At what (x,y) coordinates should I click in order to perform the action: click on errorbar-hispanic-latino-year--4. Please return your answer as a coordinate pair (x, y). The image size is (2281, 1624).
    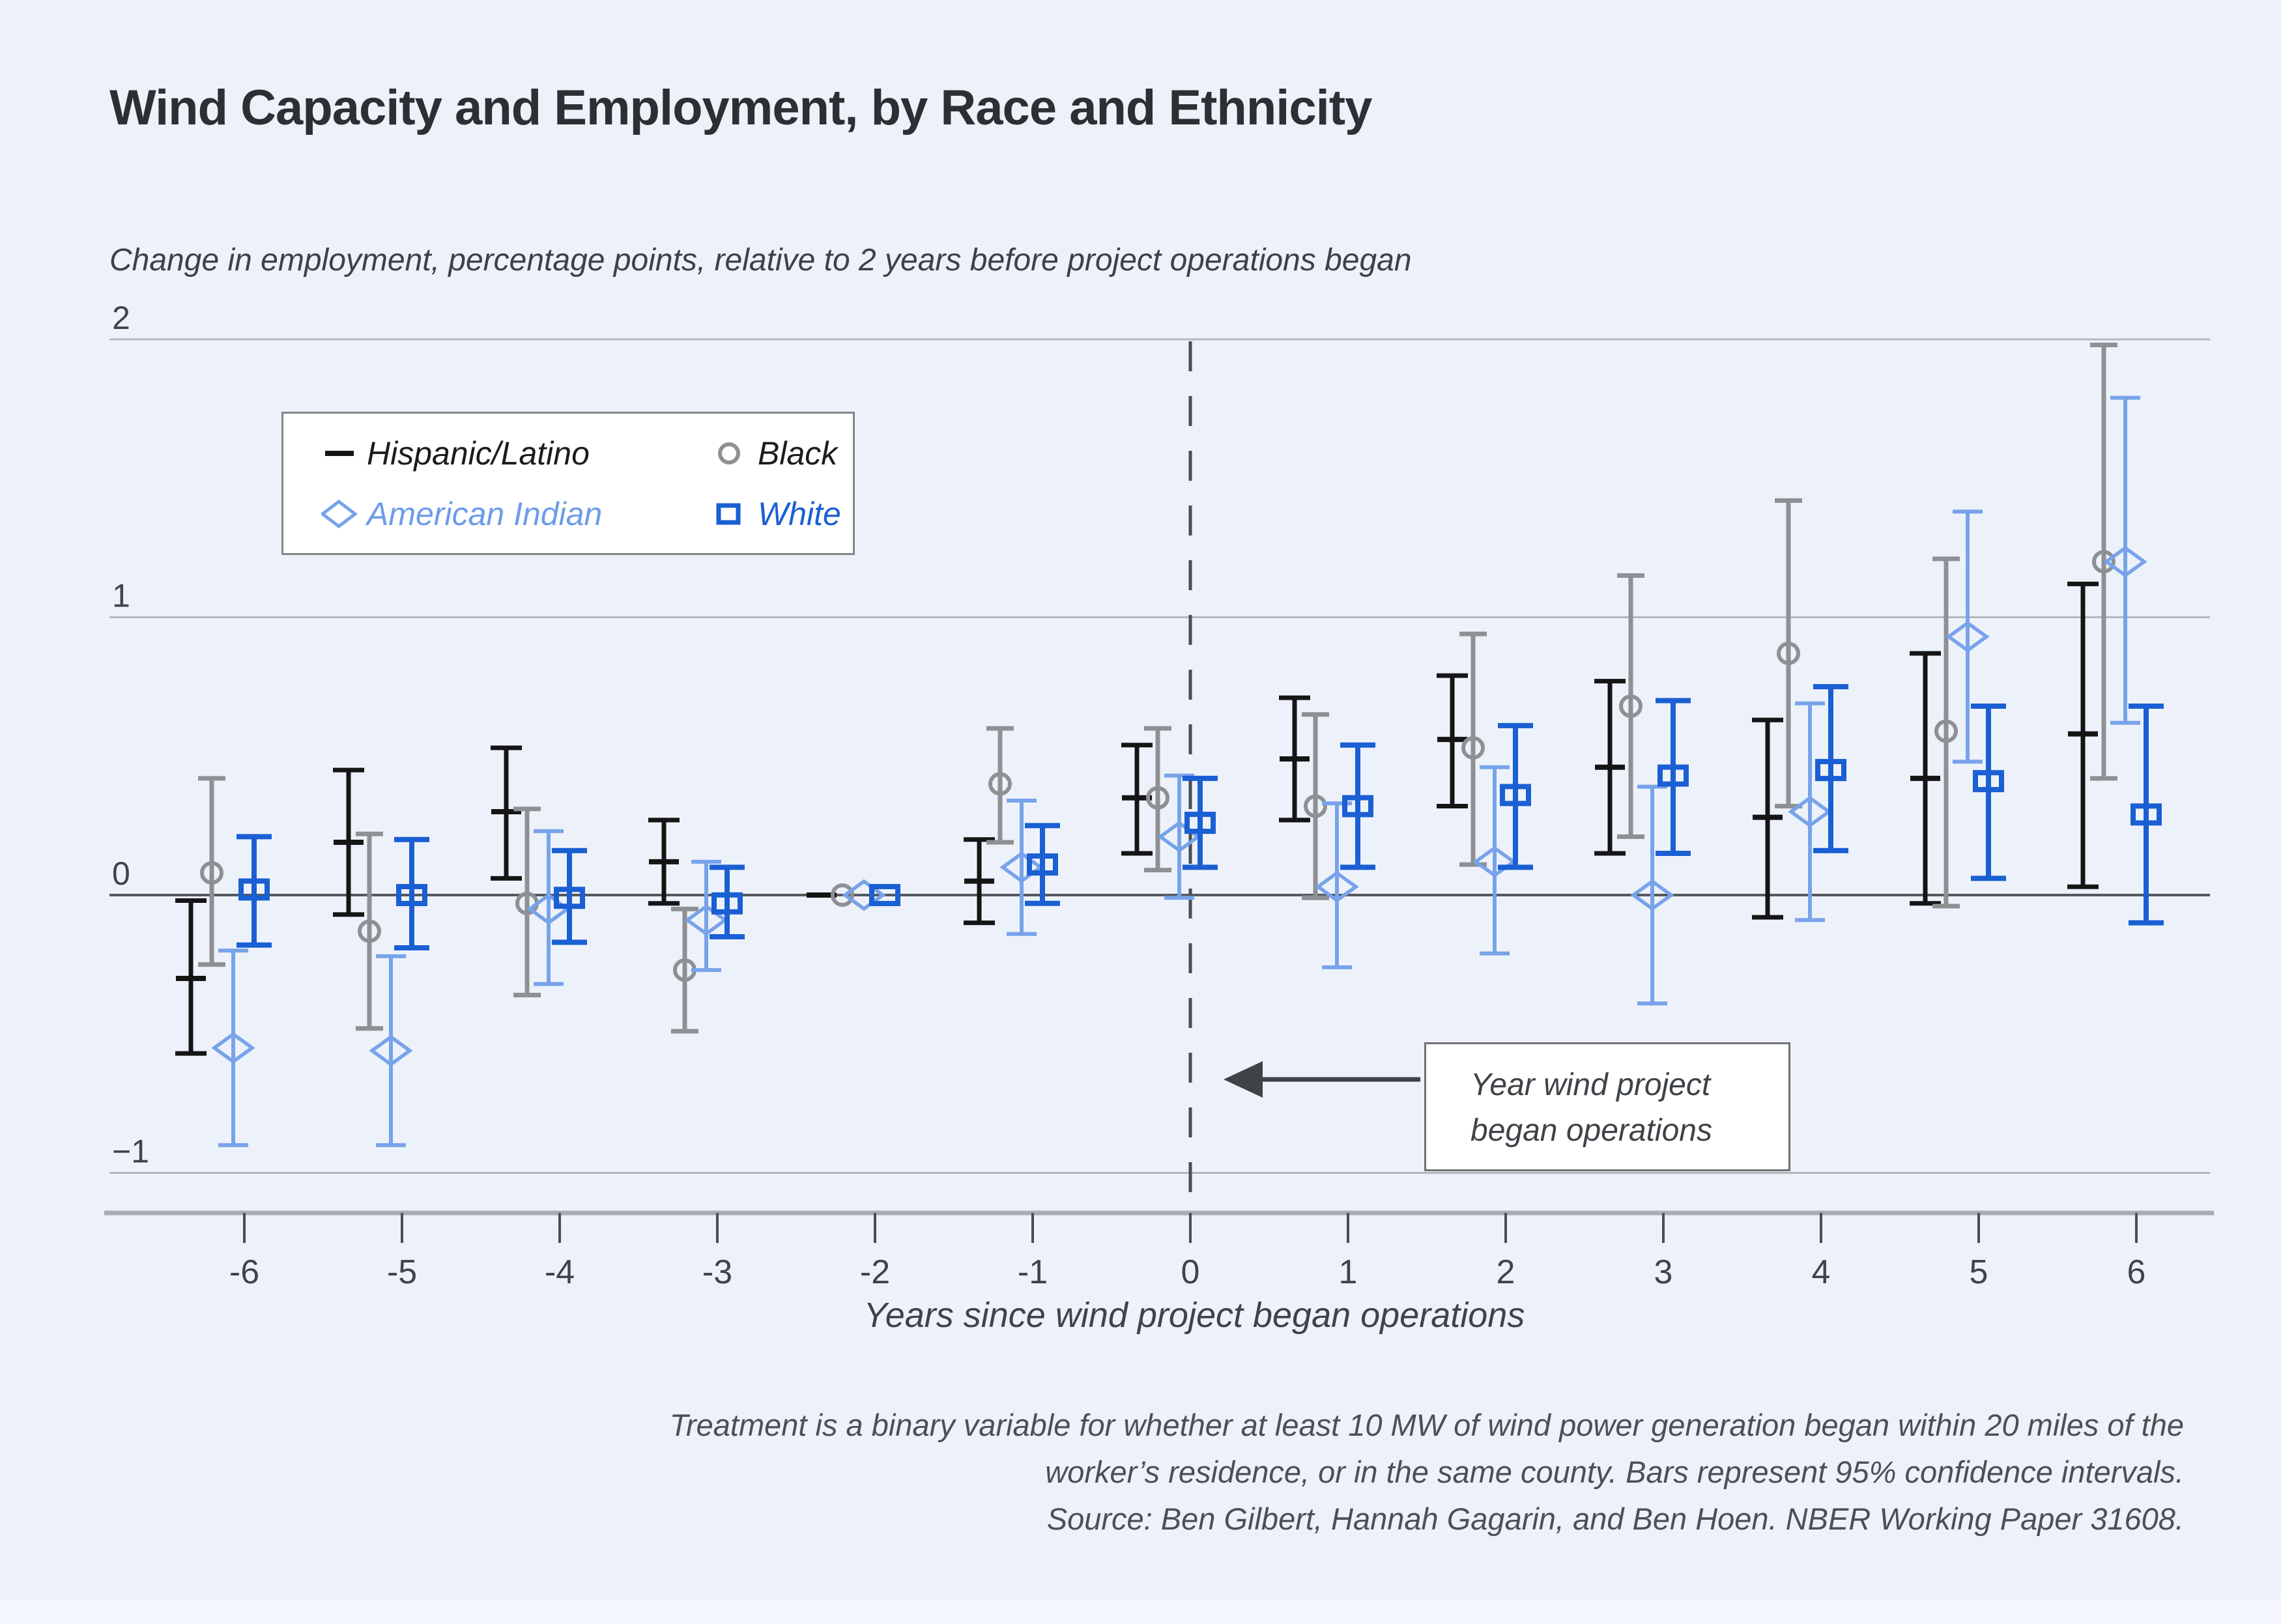
    Looking at the image, I should click on (506, 813).